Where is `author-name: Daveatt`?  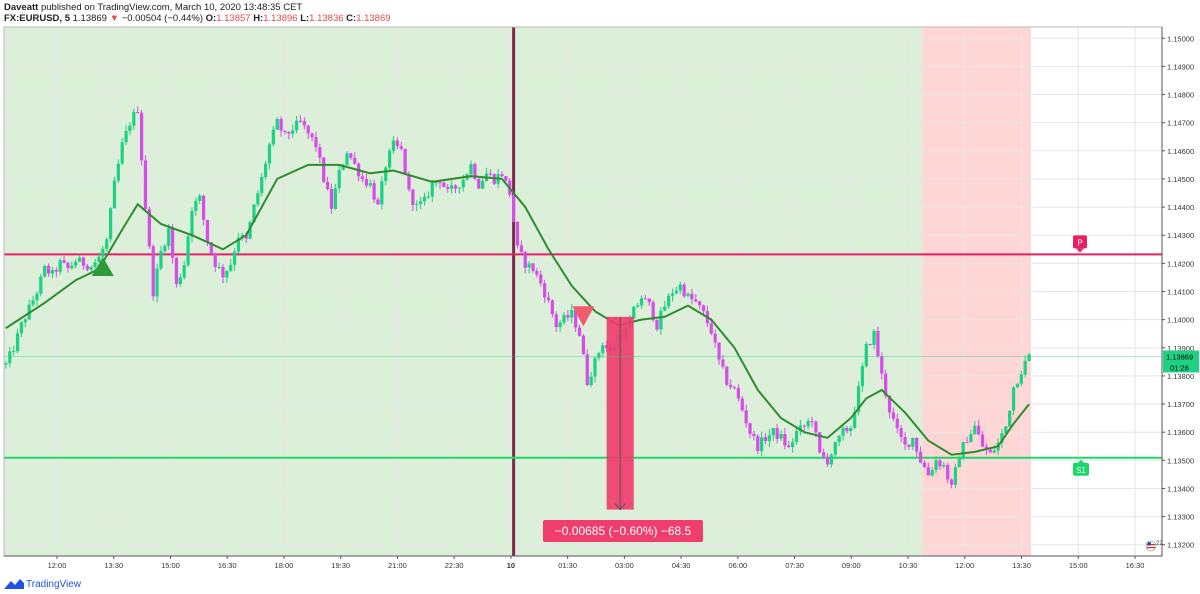
author-name: Daveatt is located at coordinates (21, 7).